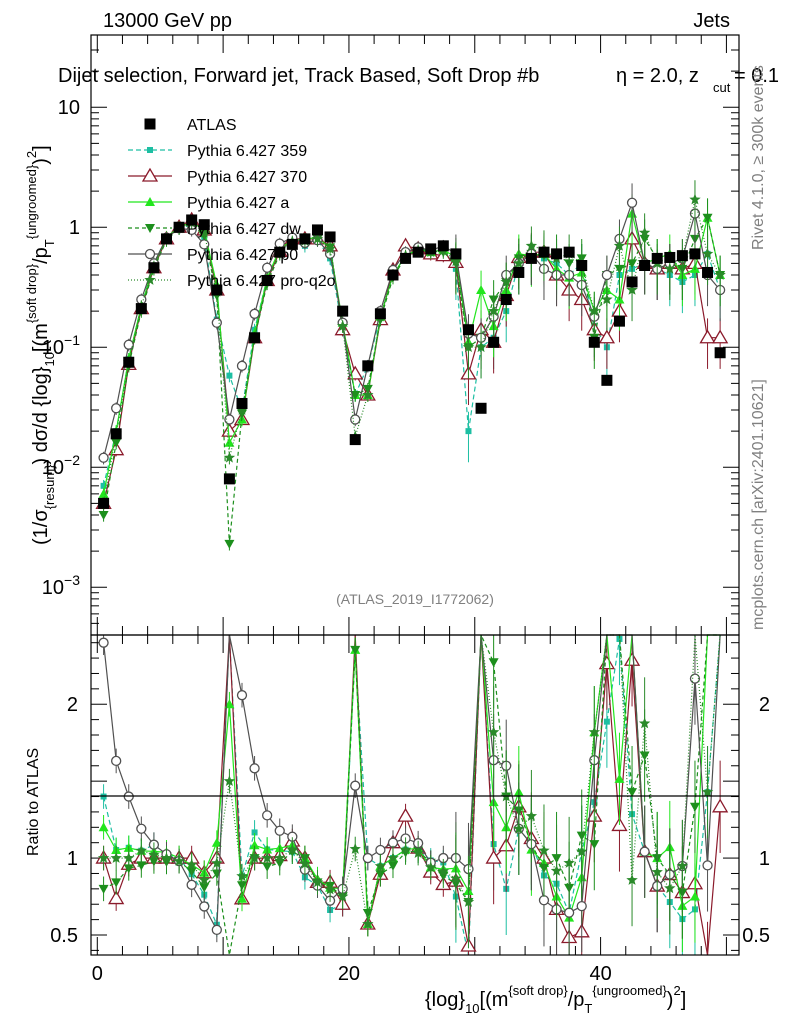  I want to click on x-label-sub1: 10, so click(472, 1008).